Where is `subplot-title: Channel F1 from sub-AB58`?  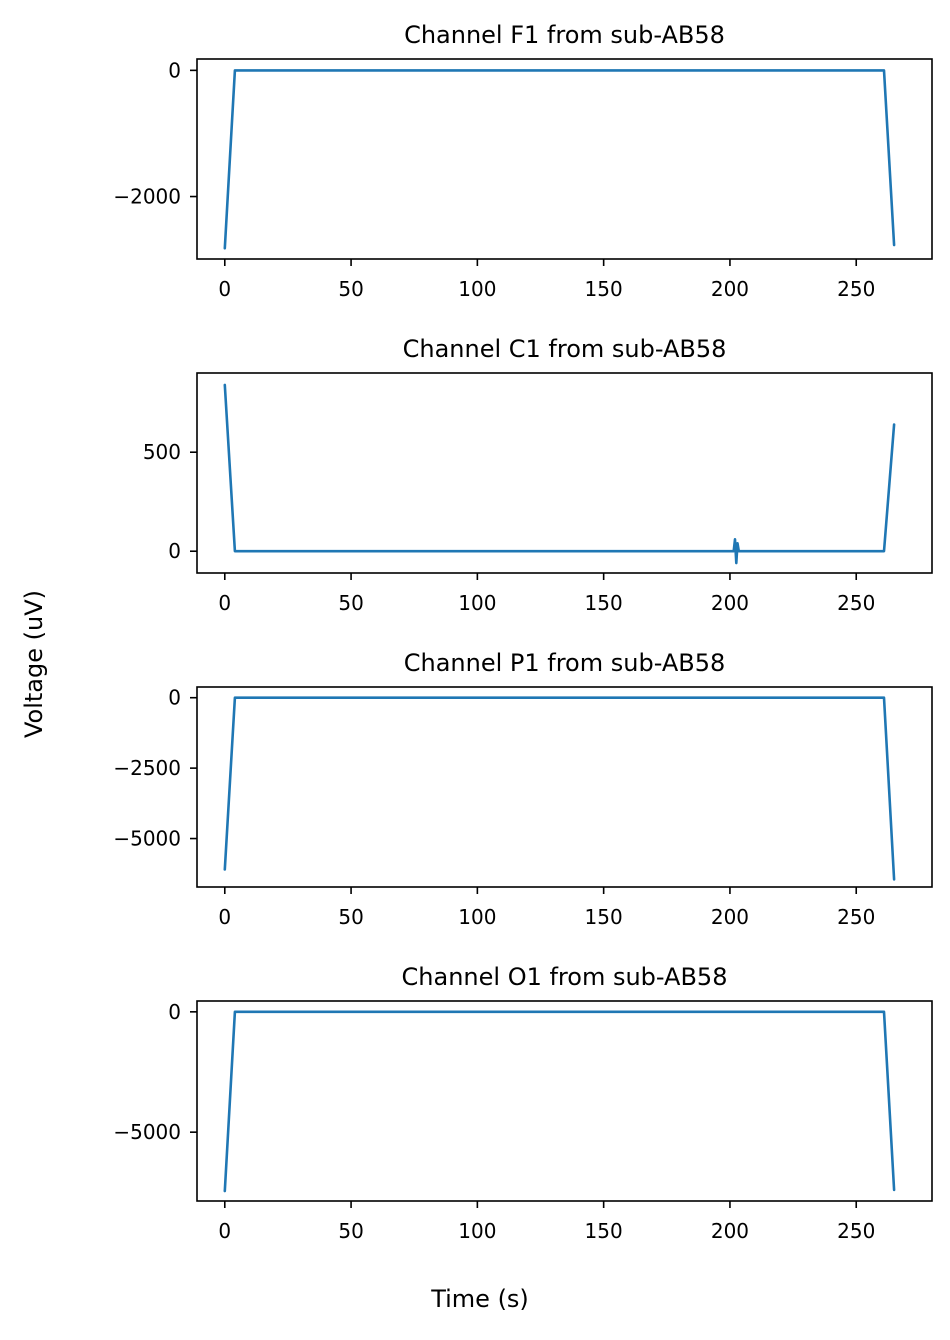
subplot-title: Channel F1 from sub-AB58 is located at coordinates (564, 35).